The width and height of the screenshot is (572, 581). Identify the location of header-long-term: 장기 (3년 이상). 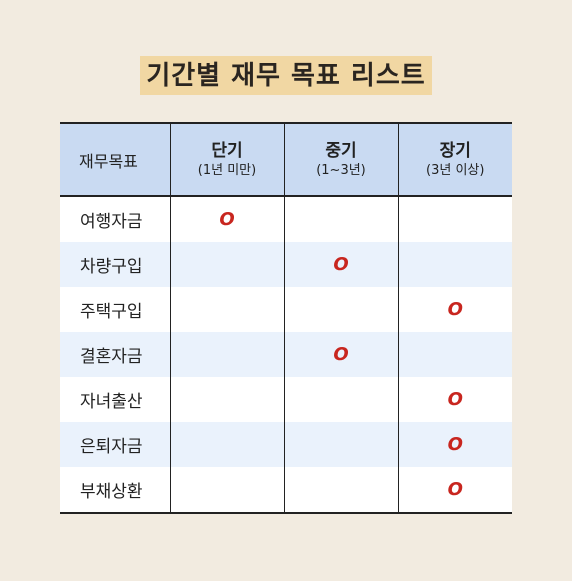
(454, 159).